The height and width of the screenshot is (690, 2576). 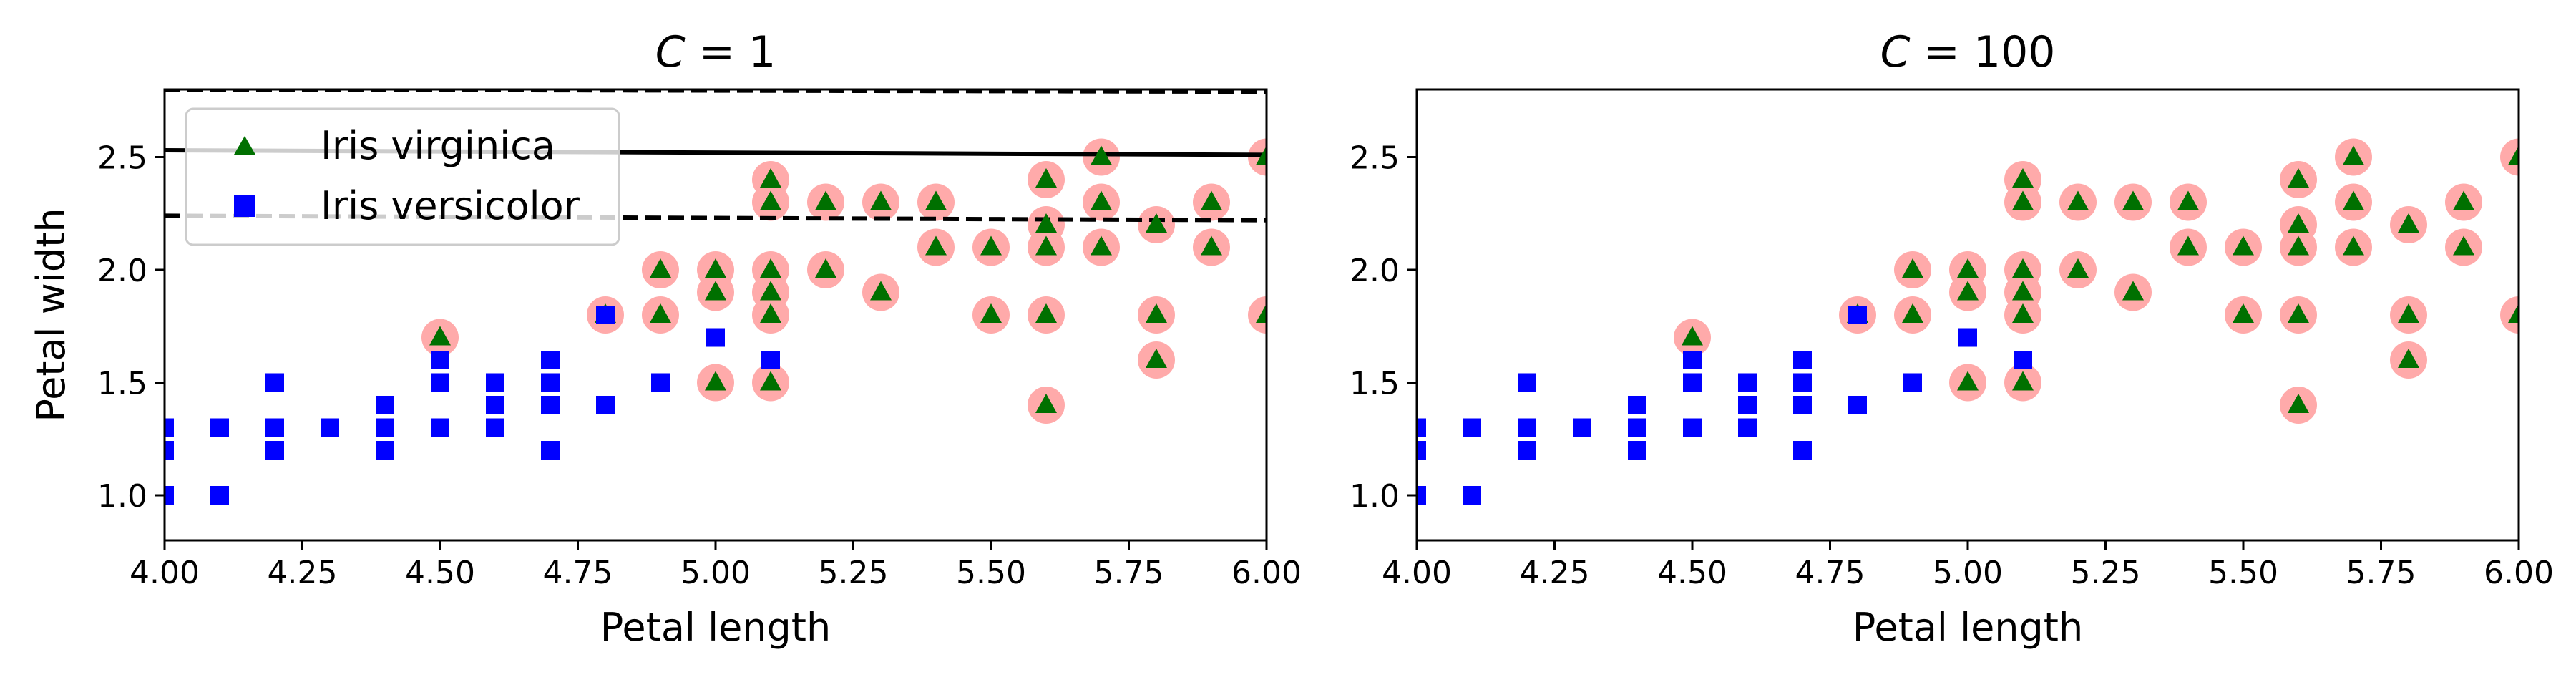 What do you see at coordinates (1968, 52) in the screenshot?
I see `chart-title: C = 100` at bounding box center [1968, 52].